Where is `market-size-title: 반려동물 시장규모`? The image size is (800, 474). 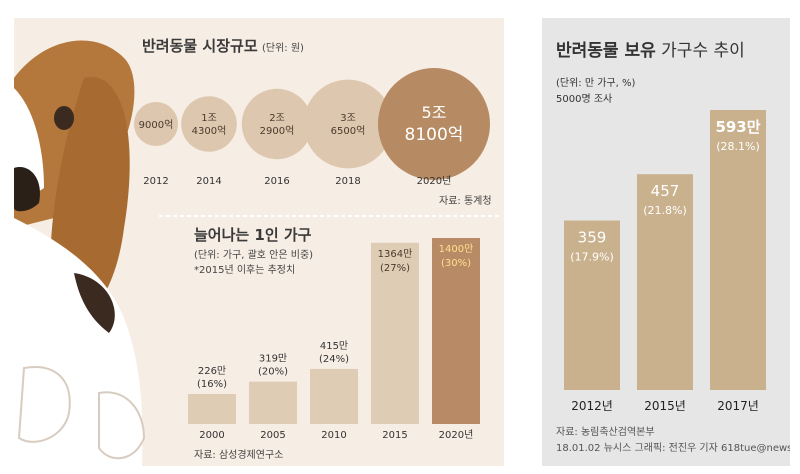
market-size-title: 반려동물 시장규모 is located at coordinates (200, 46).